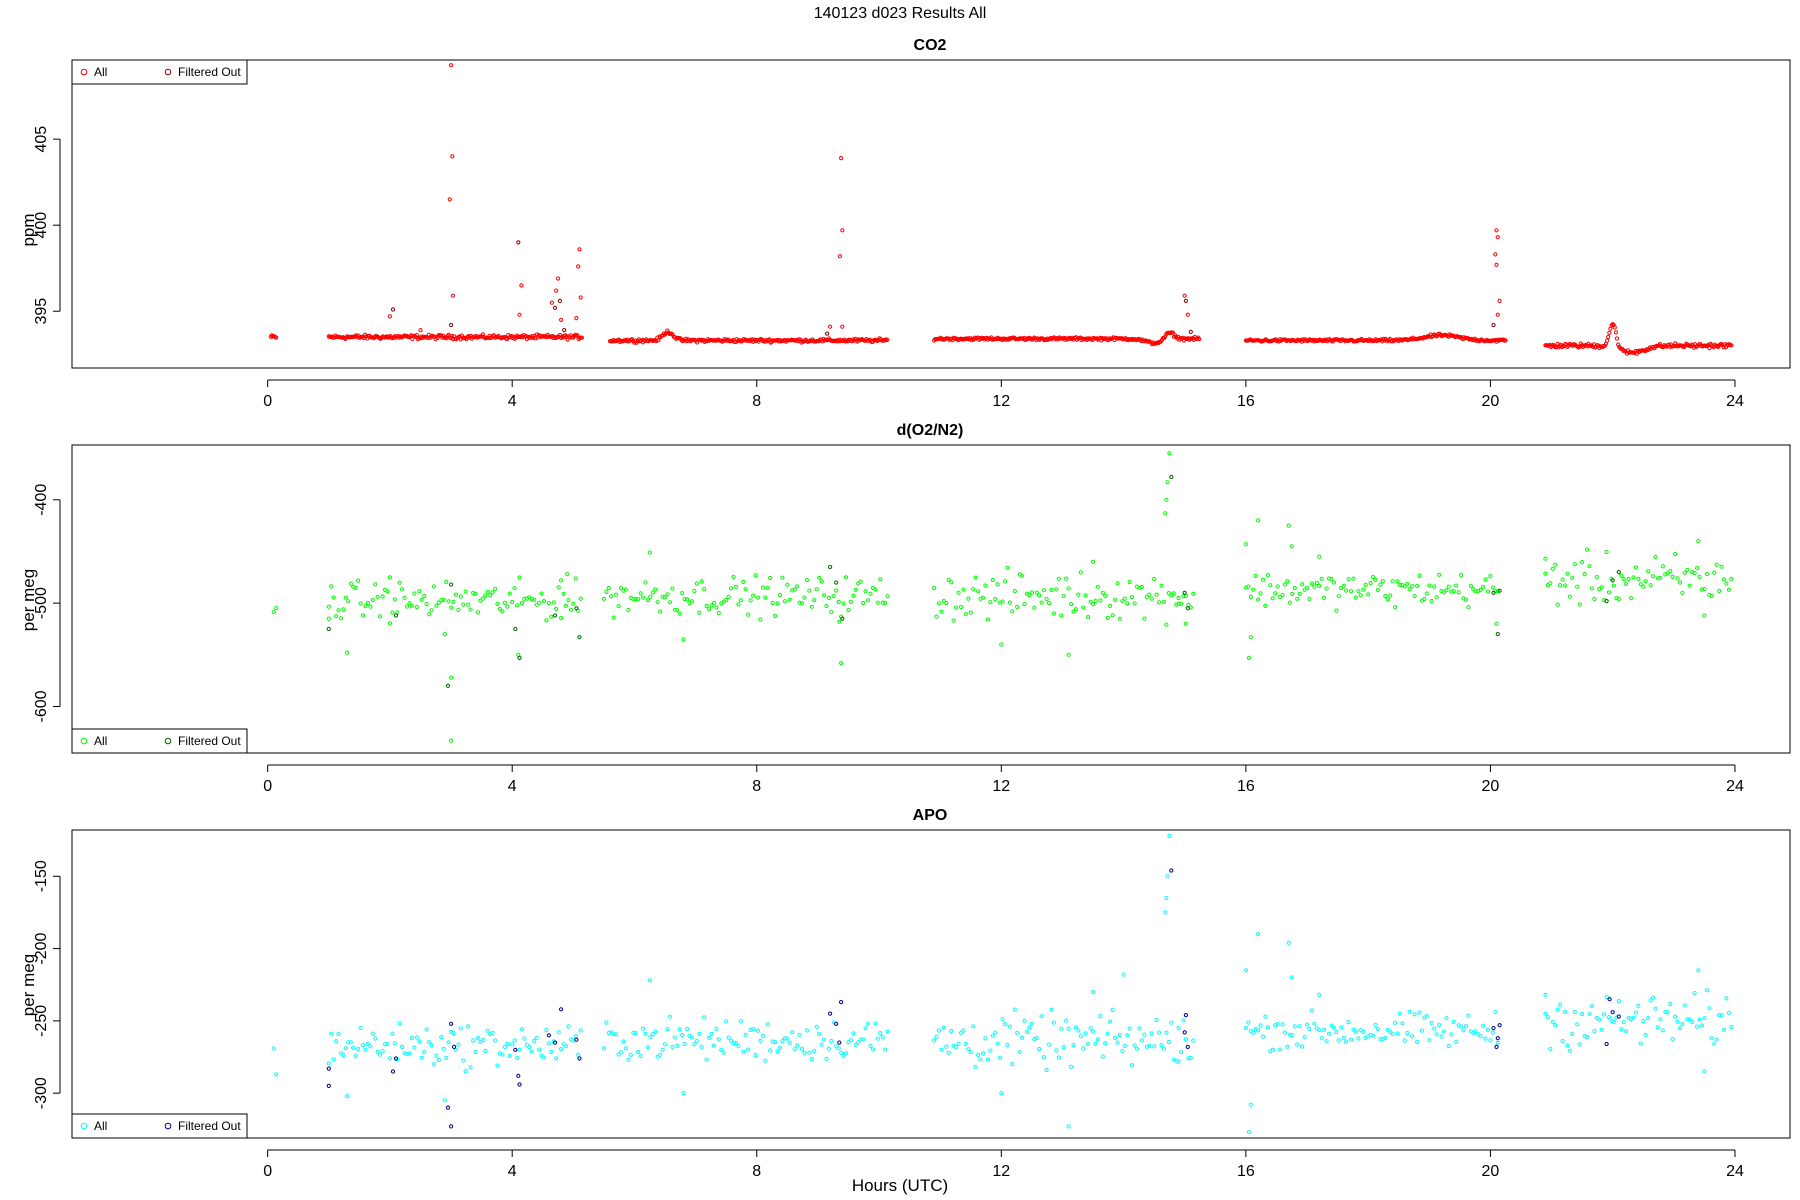 This screenshot has height=1200, width=1800. Describe the element at coordinates (267, 1171) in the screenshot. I see `apo-x-tick-label: 0` at that location.